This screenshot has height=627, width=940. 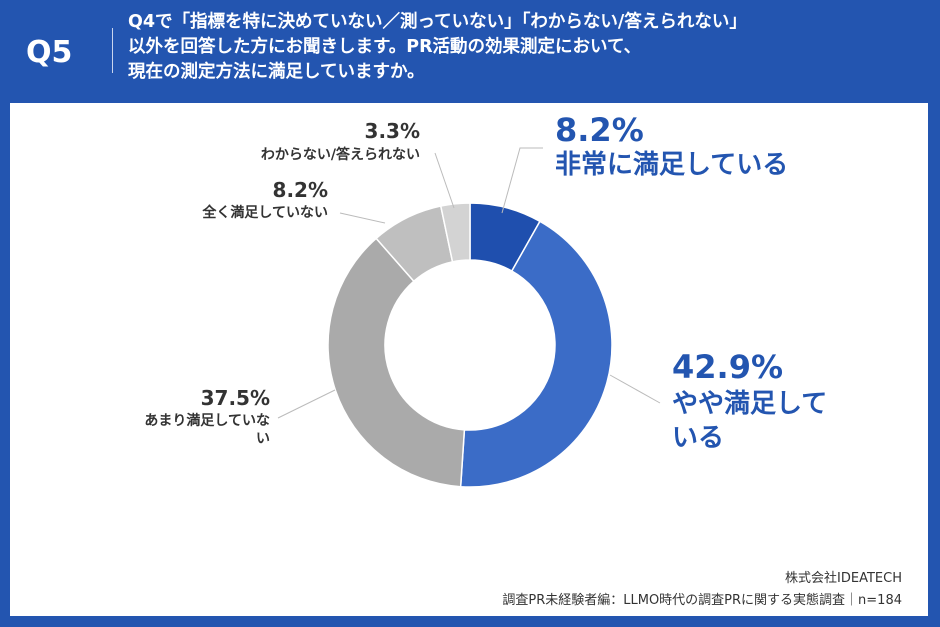 What do you see at coordinates (264, 212) in the screenshot?
I see `slice-category-label: 全く満足していない` at bounding box center [264, 212].